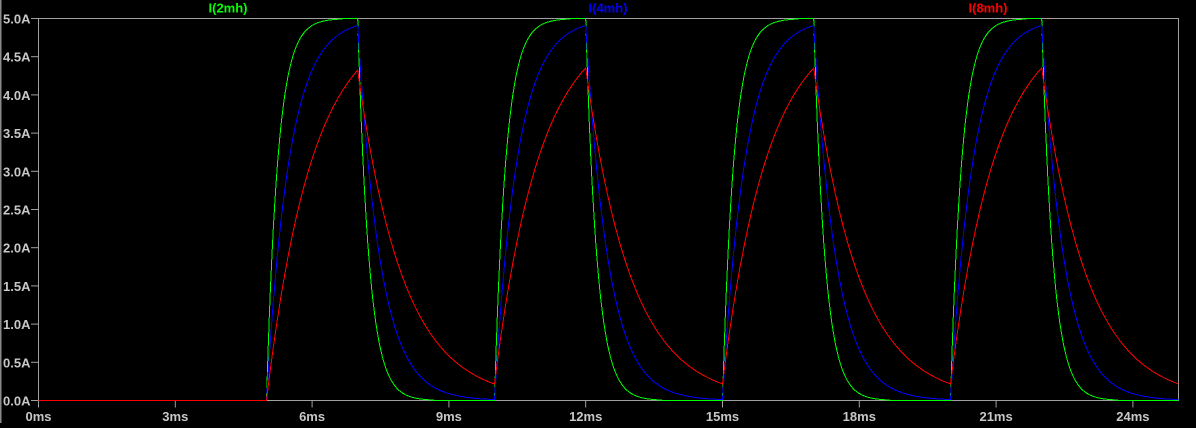 The height and width of the screenshot is (428, 1196). Describe the element at coordinates (17, 210) in the screenshot. I see `svg-text: 2.5A` at that location.